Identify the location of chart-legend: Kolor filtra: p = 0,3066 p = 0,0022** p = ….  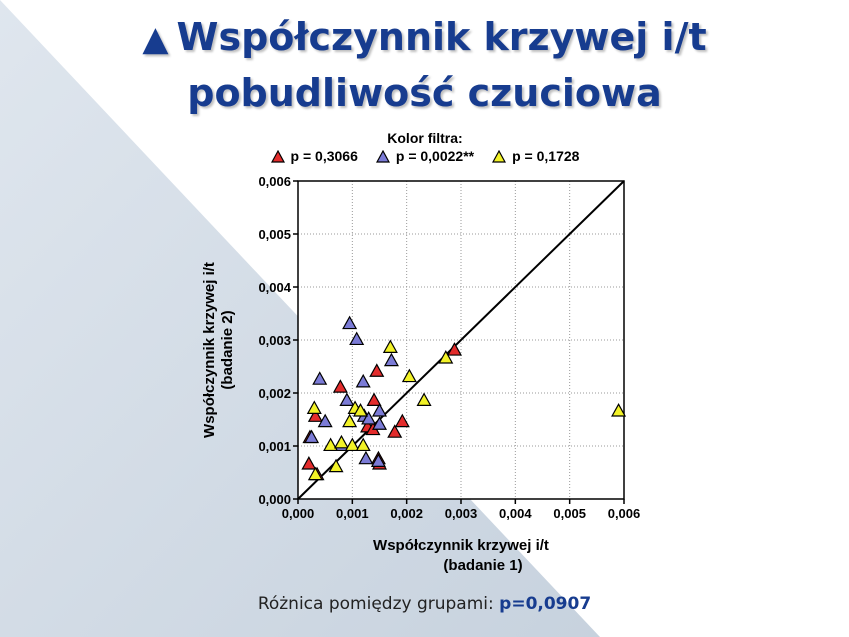
(425, 147).